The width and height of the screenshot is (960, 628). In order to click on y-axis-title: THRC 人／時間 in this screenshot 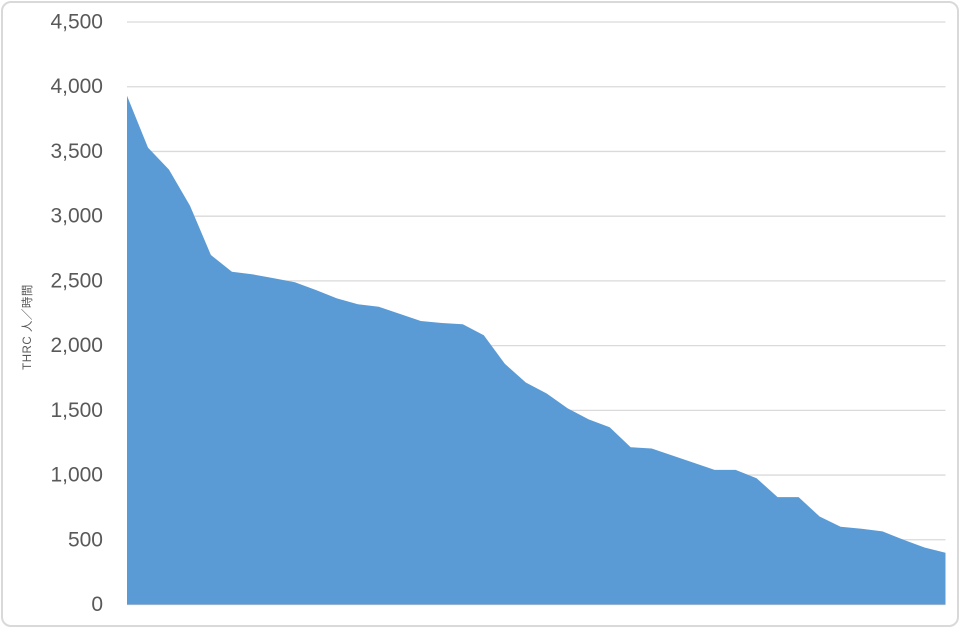, I will do `click(28, 327)`.